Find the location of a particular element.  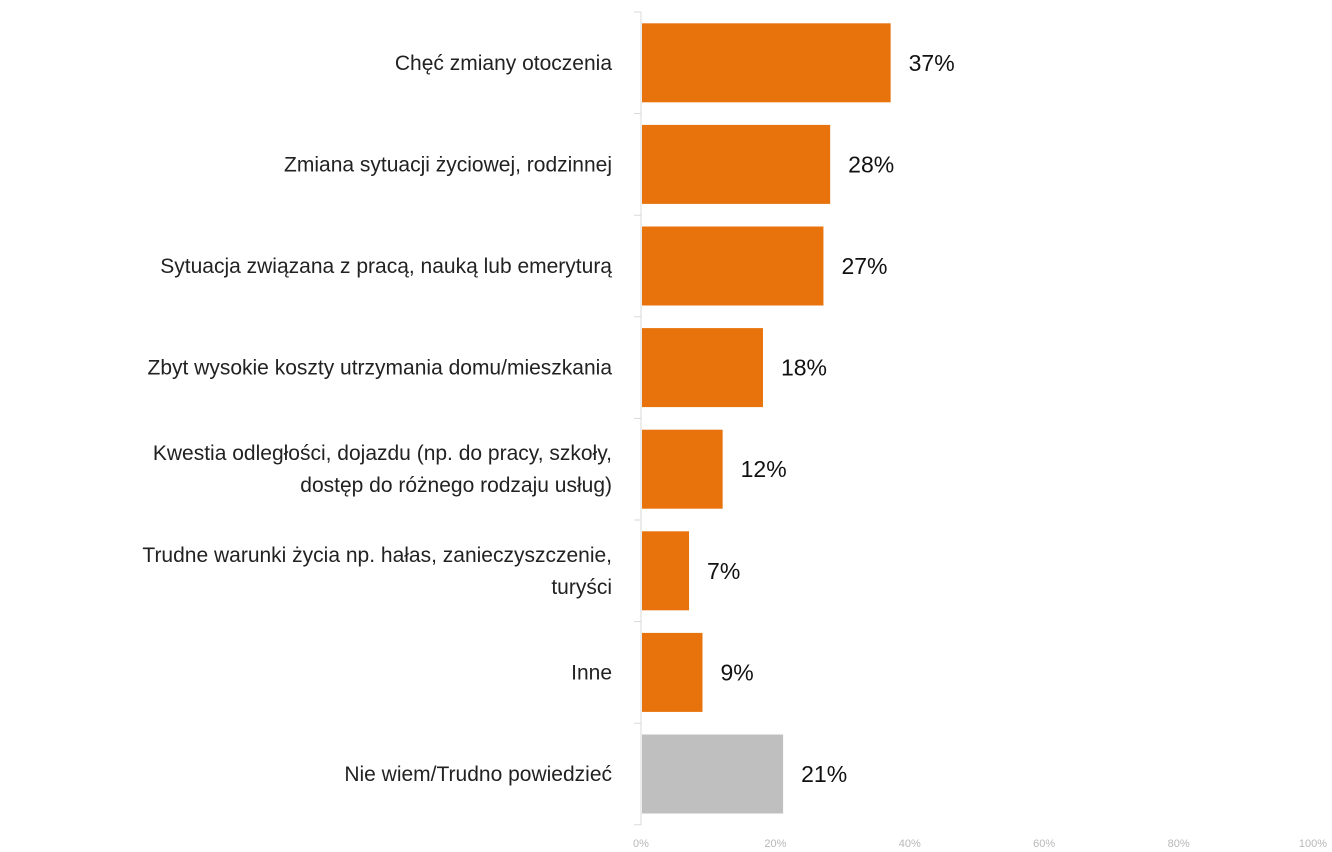

data-label: 28% is located at coordinates (871, 164).